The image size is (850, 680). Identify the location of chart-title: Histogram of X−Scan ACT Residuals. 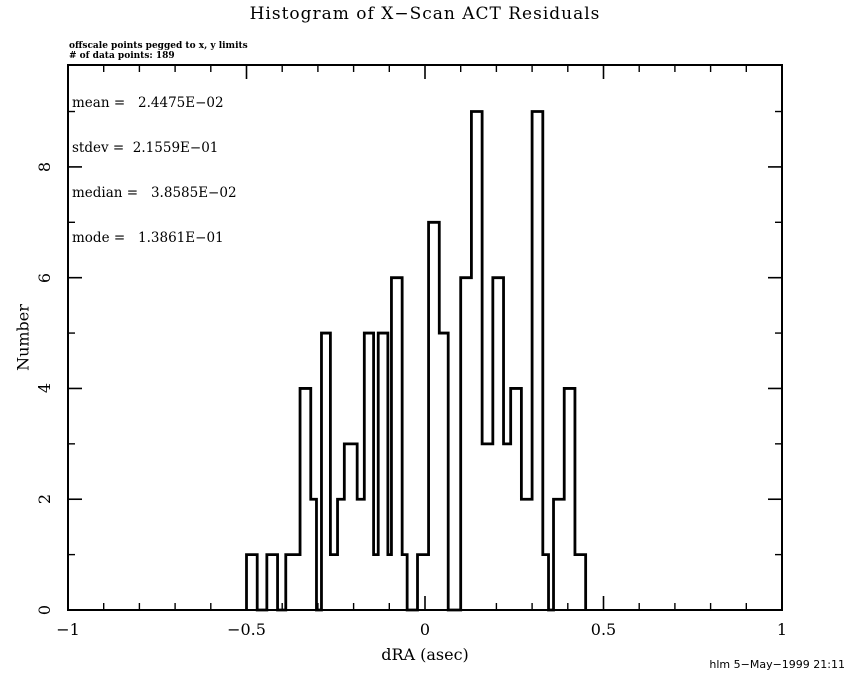
(425, 14).